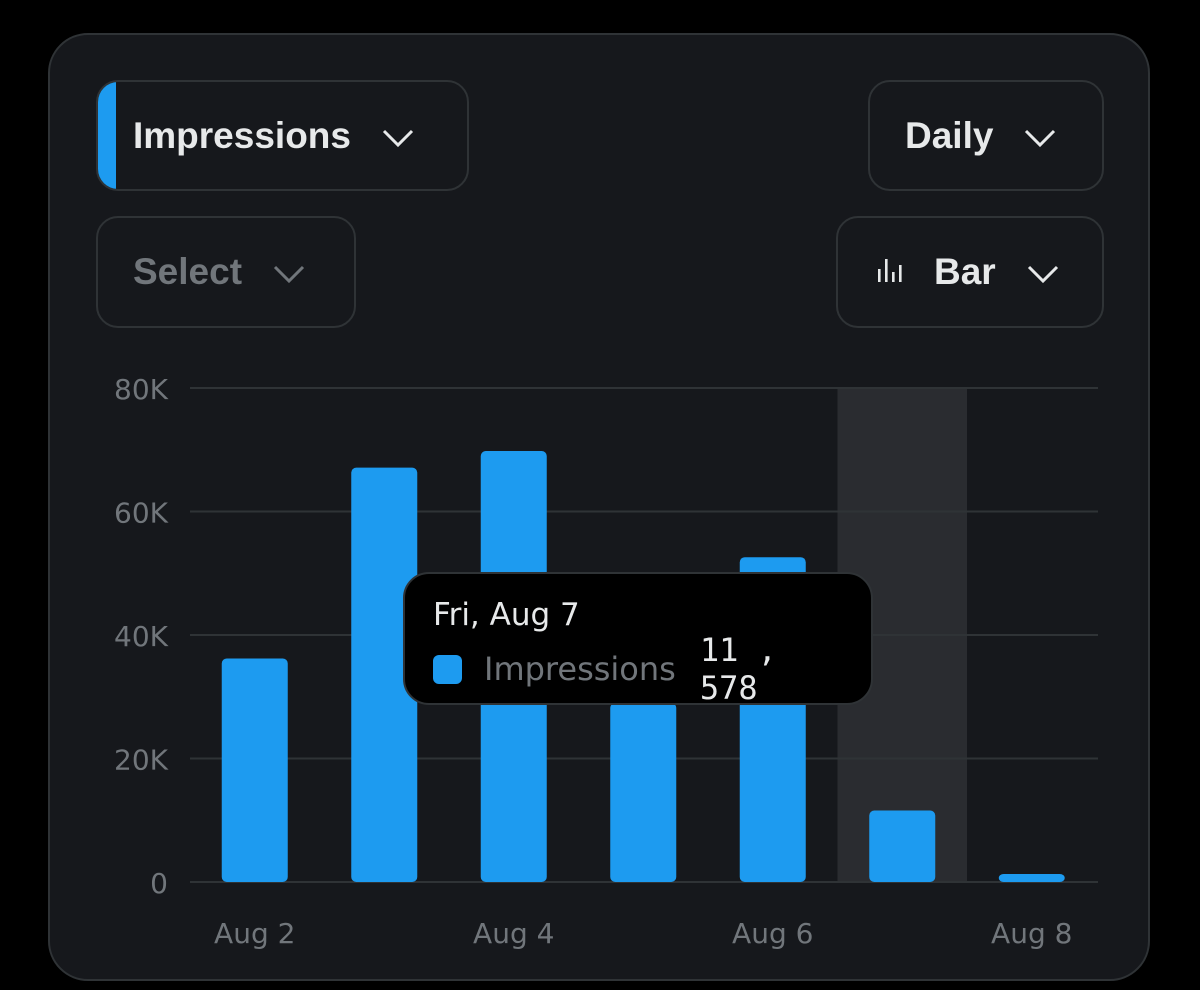 The height and width of the screenshot is (990, 1200). What do you see at coordinates (141, 636) in the screenshot?
I see `y-tick-label: 40K` at bounding box center [141, 636].